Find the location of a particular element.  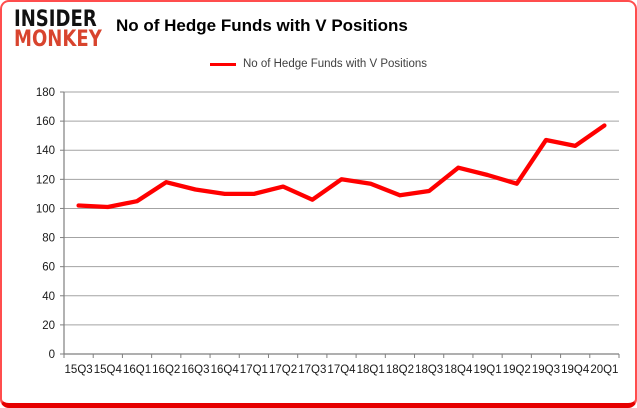

insider-monkey-logo: INSIDER MONKEY is located at coordinates (58, 30).